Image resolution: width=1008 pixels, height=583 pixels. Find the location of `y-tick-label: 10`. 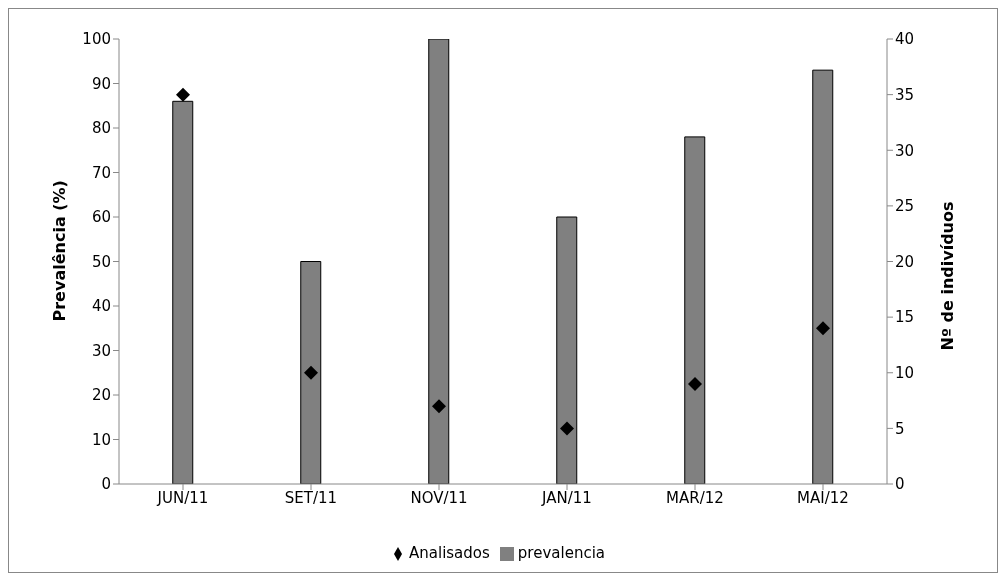

y-tick-label: 10 is located at coordinates (101, 439).